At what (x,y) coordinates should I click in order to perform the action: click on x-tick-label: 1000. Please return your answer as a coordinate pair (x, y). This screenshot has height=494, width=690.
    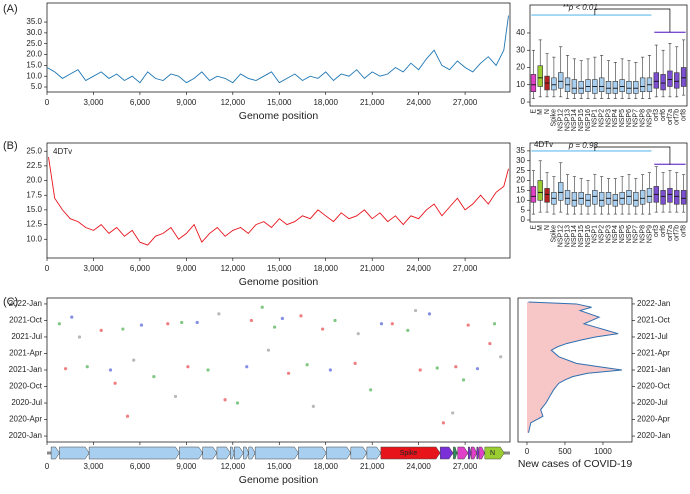
    Looking at the image, I should click on (603, 451).